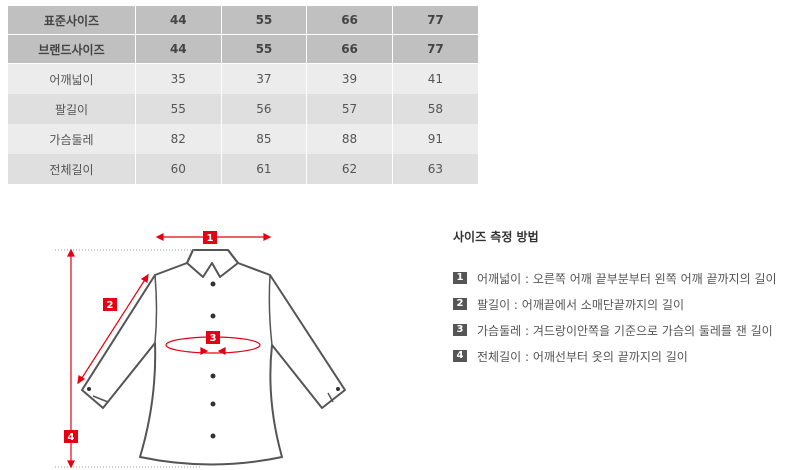 This screenshot has height=470, width=802. I want to click on guide-item-text: 가슴둘레 : 겨드랑이안쪽을 기준으로 가슴의 둘레를 잰 길이, so click(625, 330).